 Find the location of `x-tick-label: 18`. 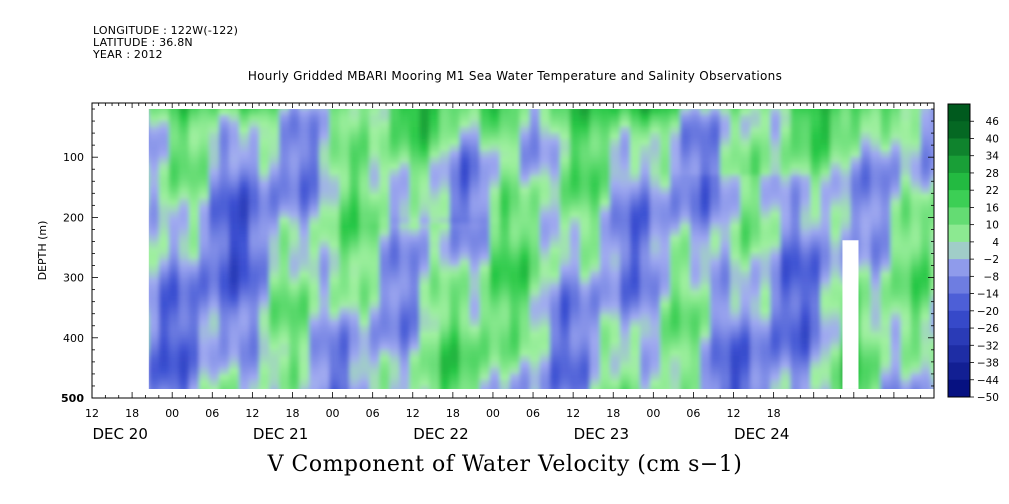

x-tick-label: 18 is located at coordinates (774, 413).